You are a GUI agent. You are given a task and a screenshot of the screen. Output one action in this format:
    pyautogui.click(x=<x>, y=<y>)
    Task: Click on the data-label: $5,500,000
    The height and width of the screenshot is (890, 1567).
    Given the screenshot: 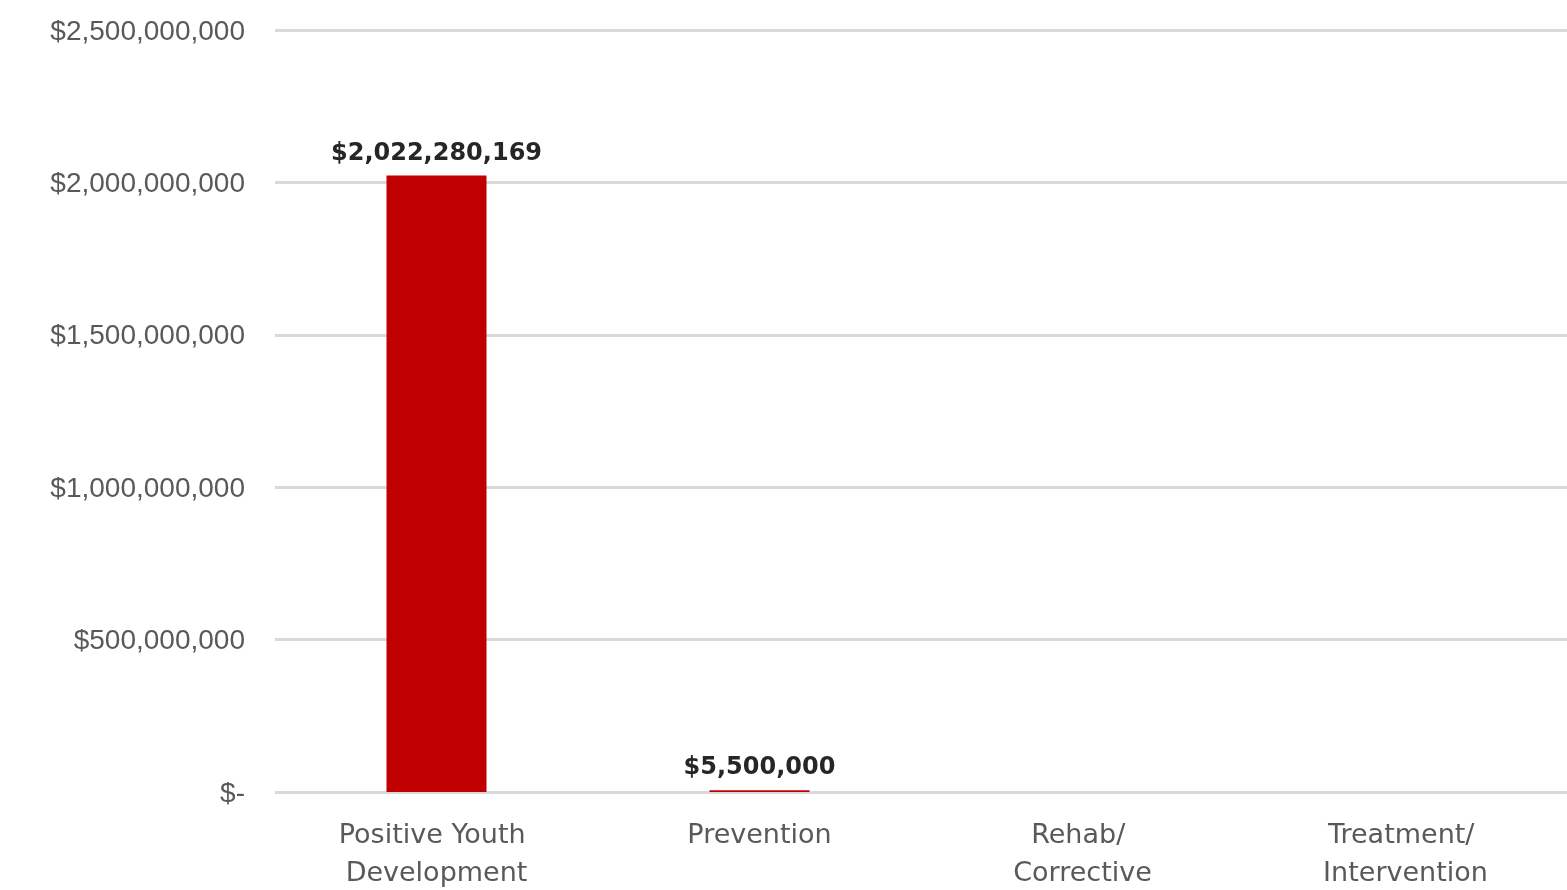 What is the action you would take?
    pyautogui.click(x=759, y=766)
    